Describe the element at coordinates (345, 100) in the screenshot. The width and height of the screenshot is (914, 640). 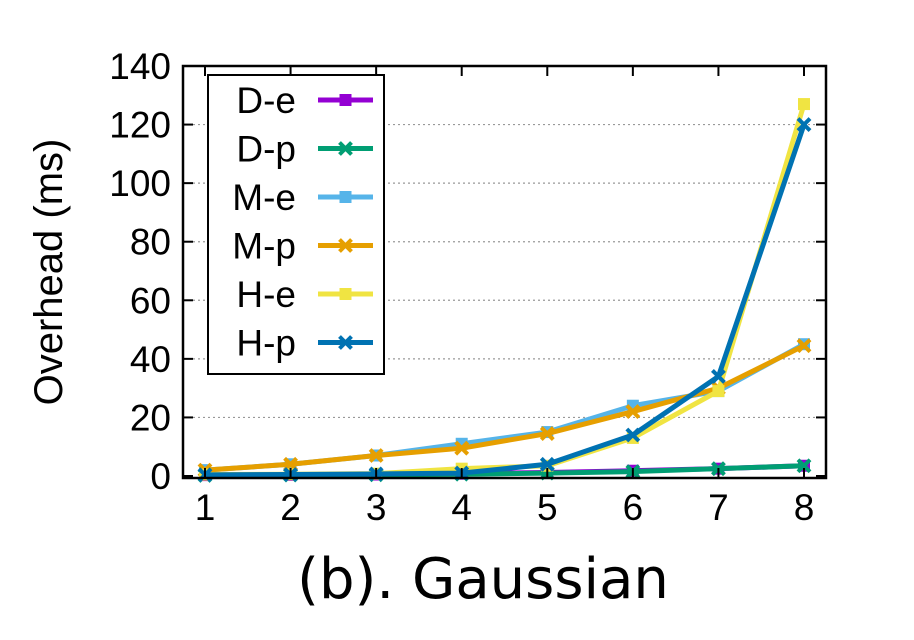
I see `legend-marker-d-e` at that location.